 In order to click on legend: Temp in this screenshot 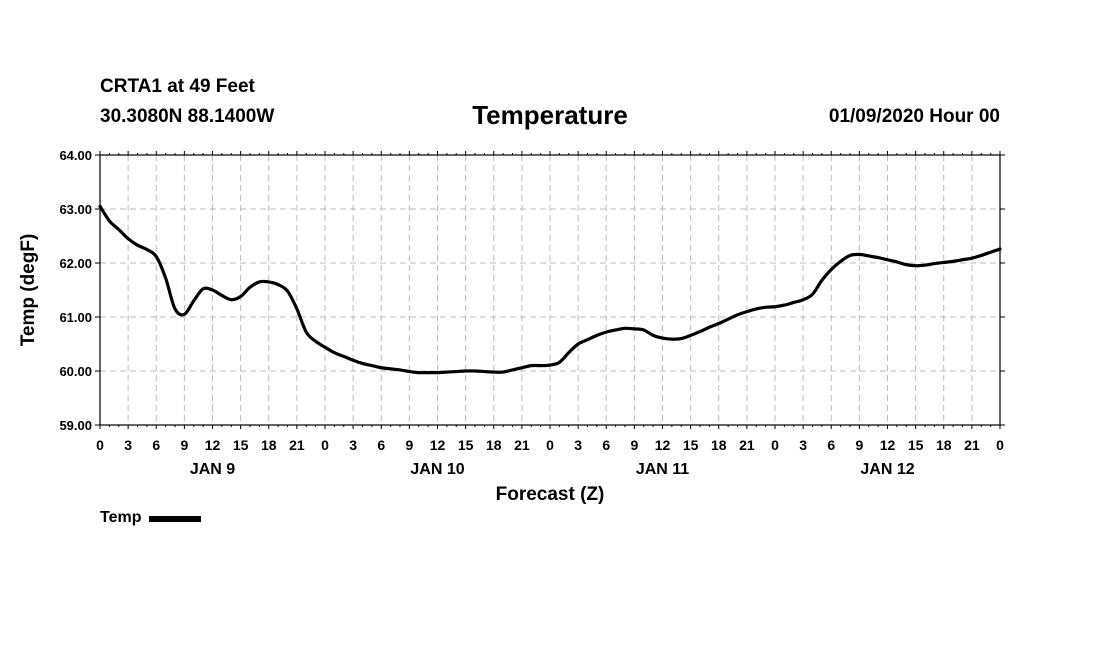, I will do `click(151, 518)`.